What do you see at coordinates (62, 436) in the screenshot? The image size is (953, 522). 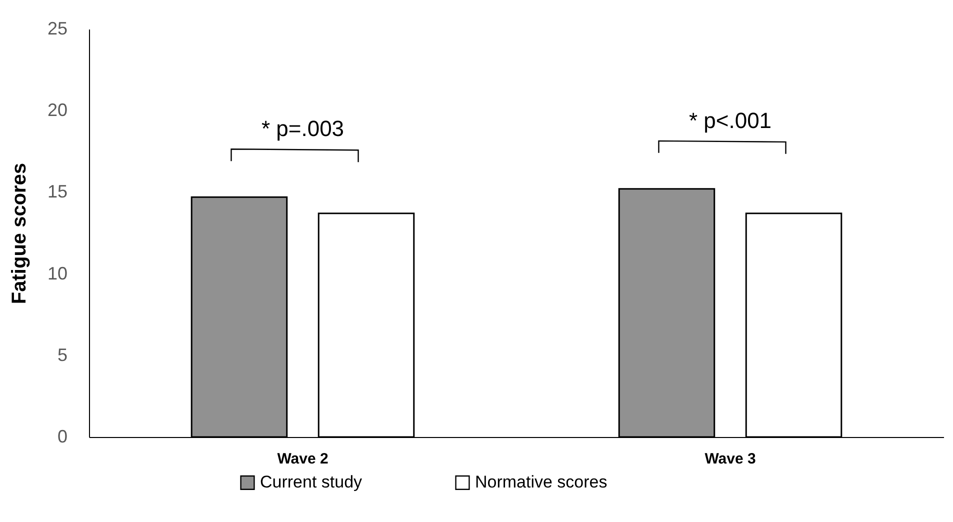 I see `y-tick-label: 0` at bounding box center [62, 436].